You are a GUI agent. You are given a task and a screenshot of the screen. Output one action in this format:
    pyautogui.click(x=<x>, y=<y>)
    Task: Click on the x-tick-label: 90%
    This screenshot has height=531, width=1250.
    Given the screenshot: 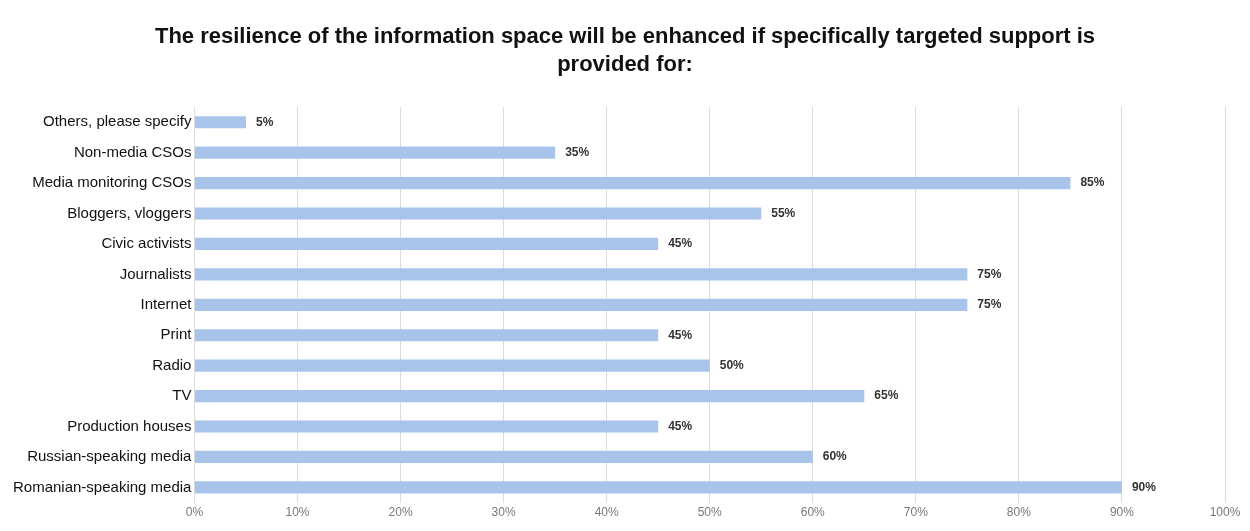 What is the action you would take?
    pyautogui.click(x=1122, y=512)
    